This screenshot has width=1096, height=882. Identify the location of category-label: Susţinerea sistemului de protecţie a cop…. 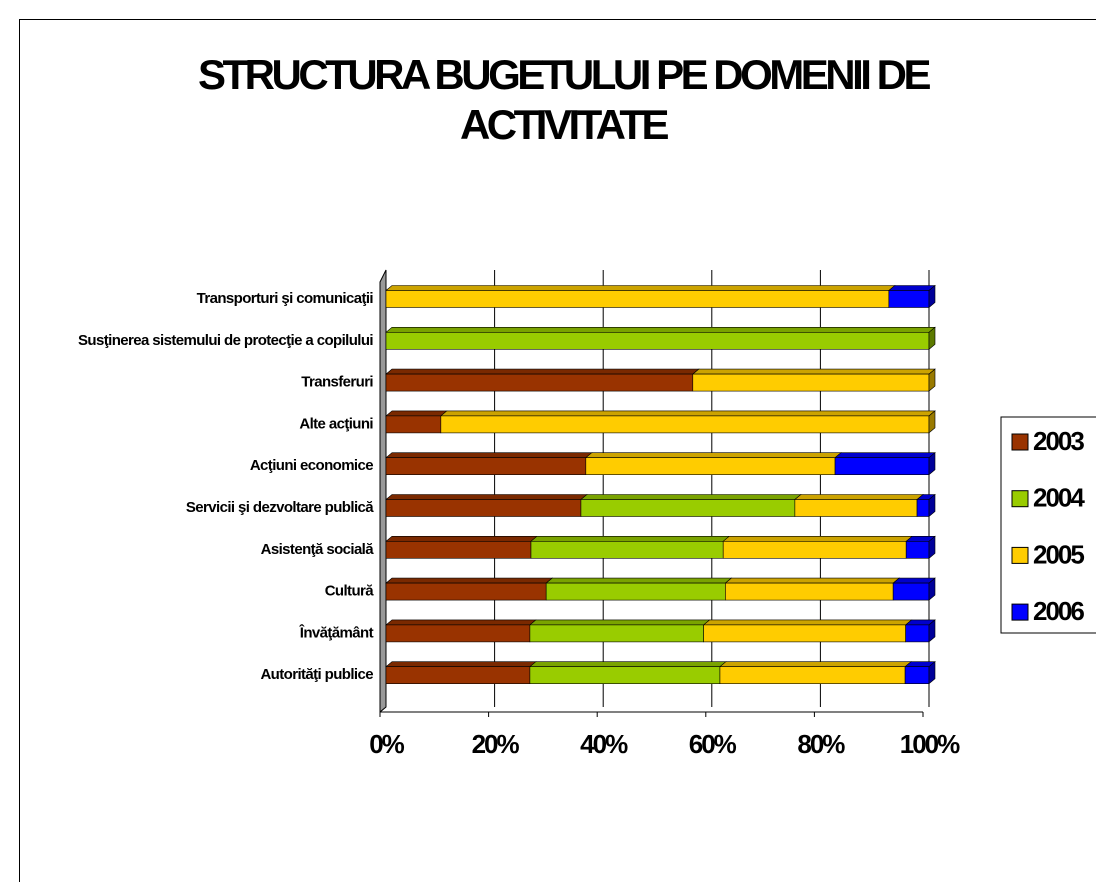
(225, 340).